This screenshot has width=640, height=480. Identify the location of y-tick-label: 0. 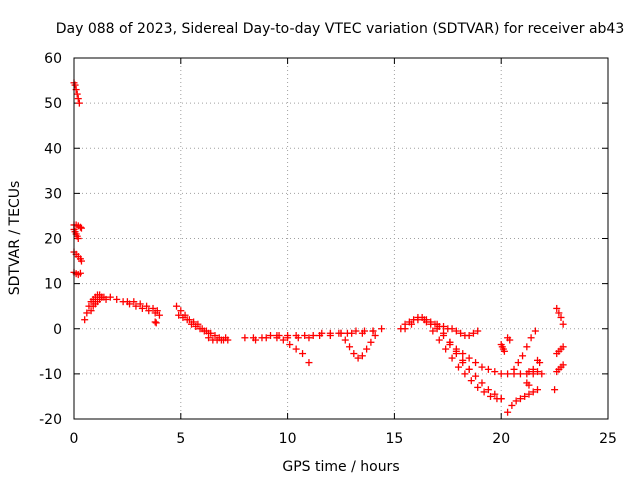
(57, 330).